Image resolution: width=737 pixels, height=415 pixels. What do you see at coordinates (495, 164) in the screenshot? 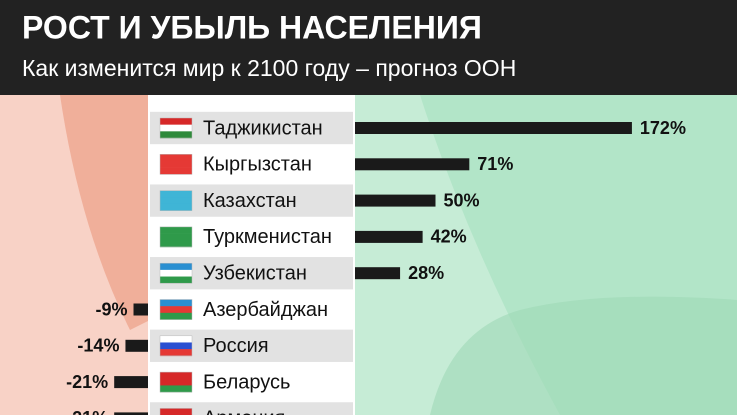
I see `value-label: 71%` at bounding box center [495, 164].